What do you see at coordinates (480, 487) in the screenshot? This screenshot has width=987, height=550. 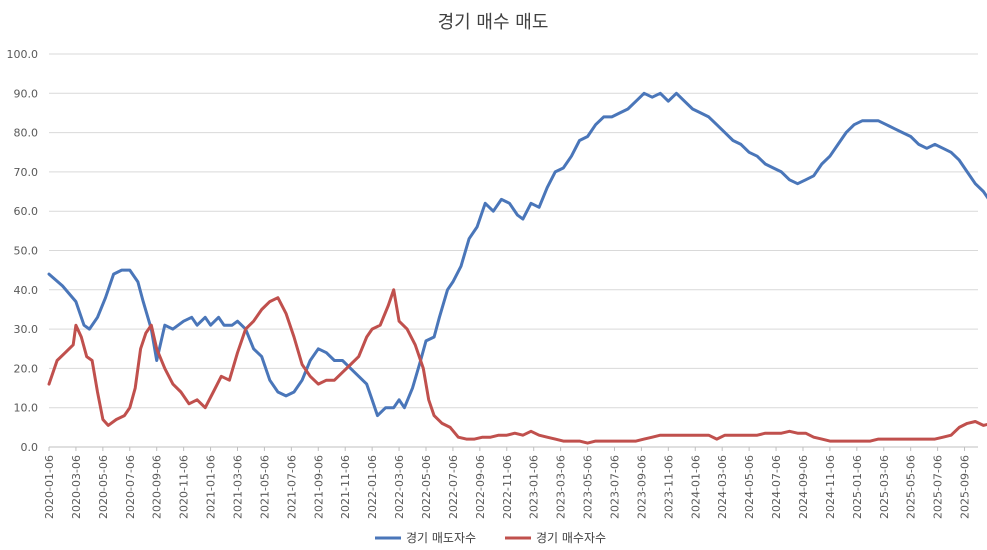 I see `x-tick-label: 2022-09-06` at bounding box center [480, 487].